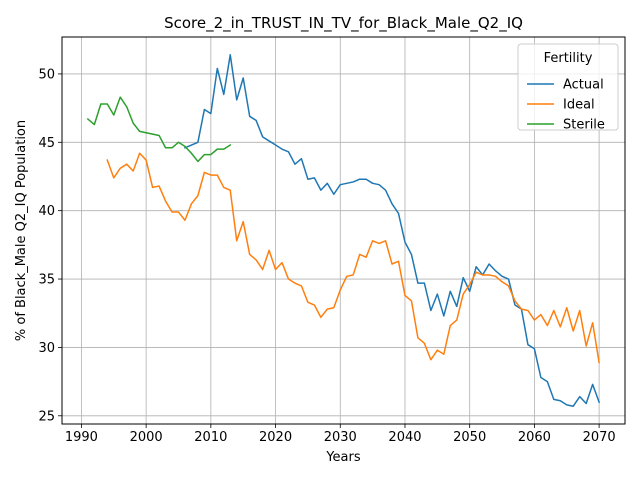 The image size is (640, 480). I want to click on legend: Fertility Actual Ideal Sterile, so click(568, 88).